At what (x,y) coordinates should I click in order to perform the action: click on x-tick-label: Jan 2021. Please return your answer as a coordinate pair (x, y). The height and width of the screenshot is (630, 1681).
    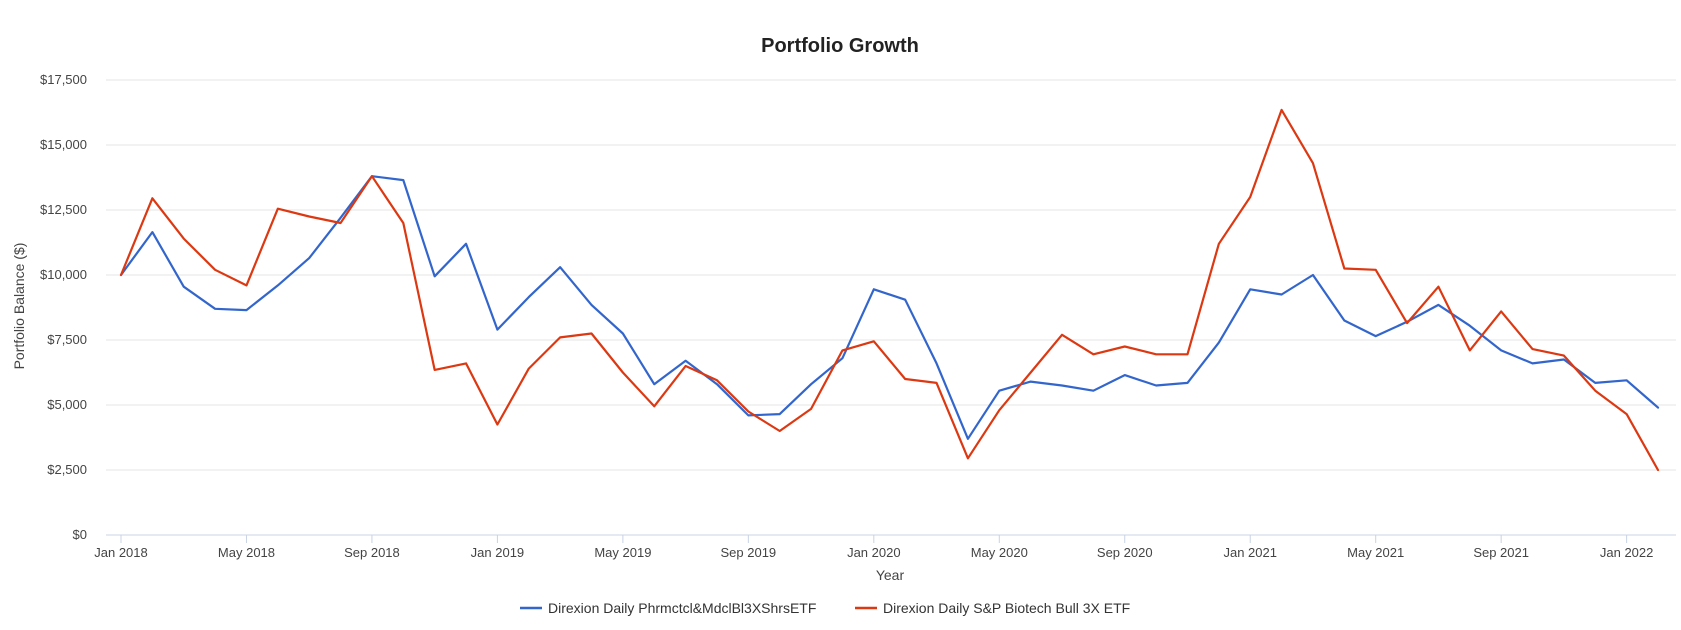
    Looking at the image, I should click on (1250, 552).